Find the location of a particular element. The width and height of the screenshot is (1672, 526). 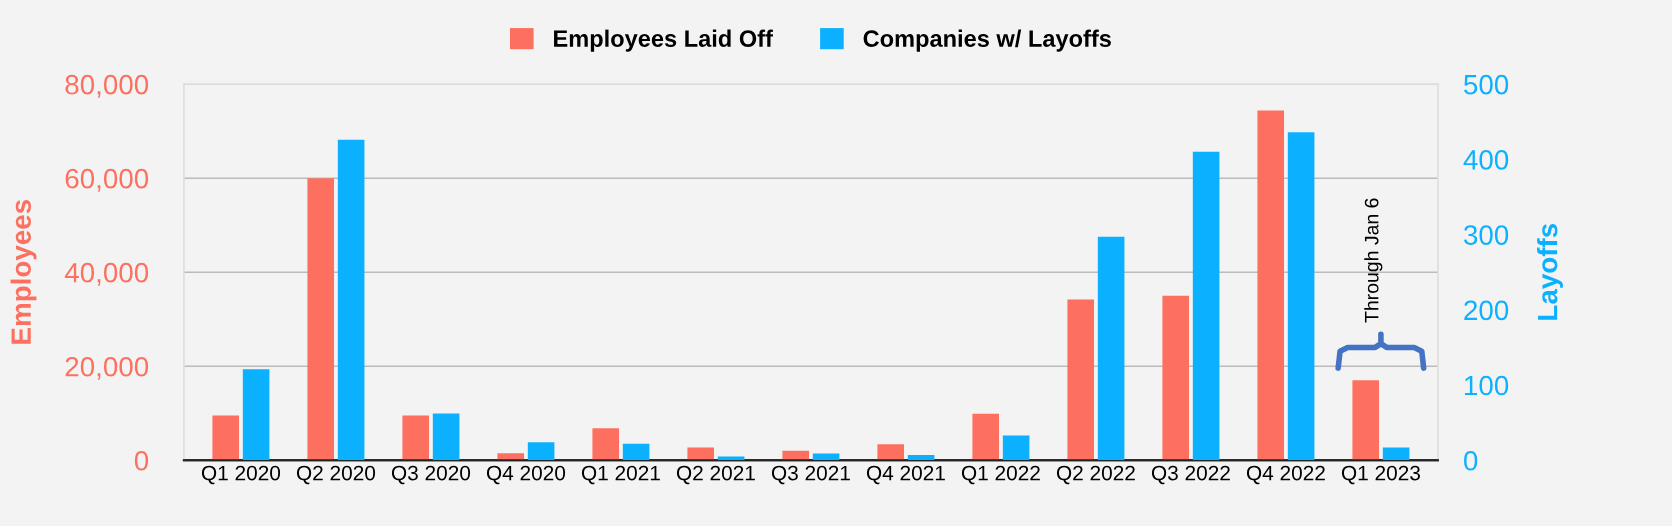

x-tick-label: Q1 2021 is located at coordinates (620, 475).